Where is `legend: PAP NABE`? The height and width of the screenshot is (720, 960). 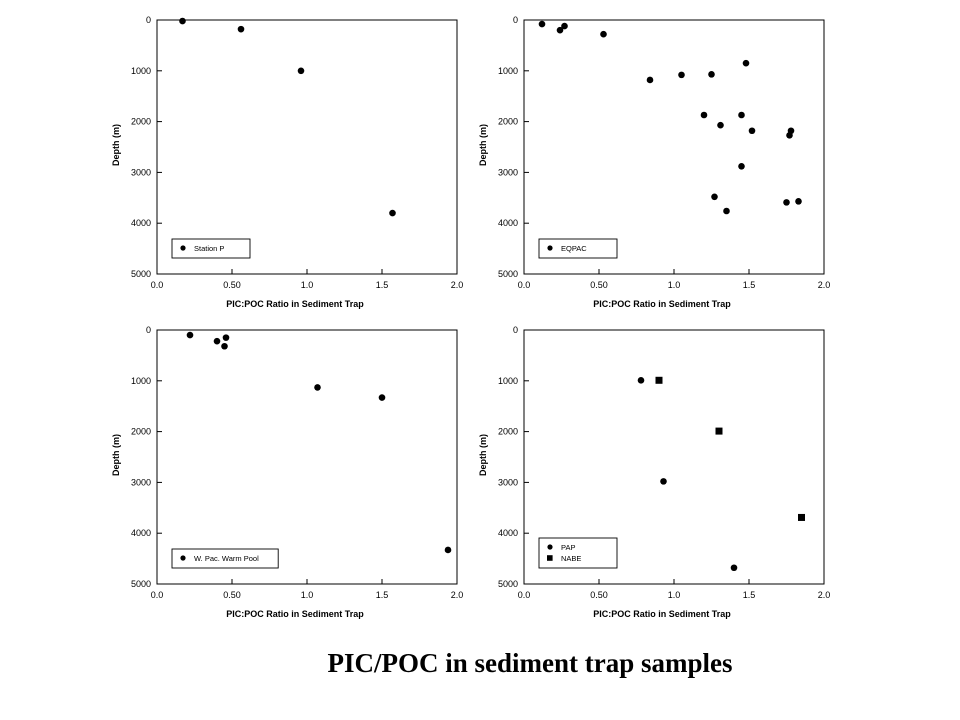
legend: PAP NABE is located at coordinates (578, 553).